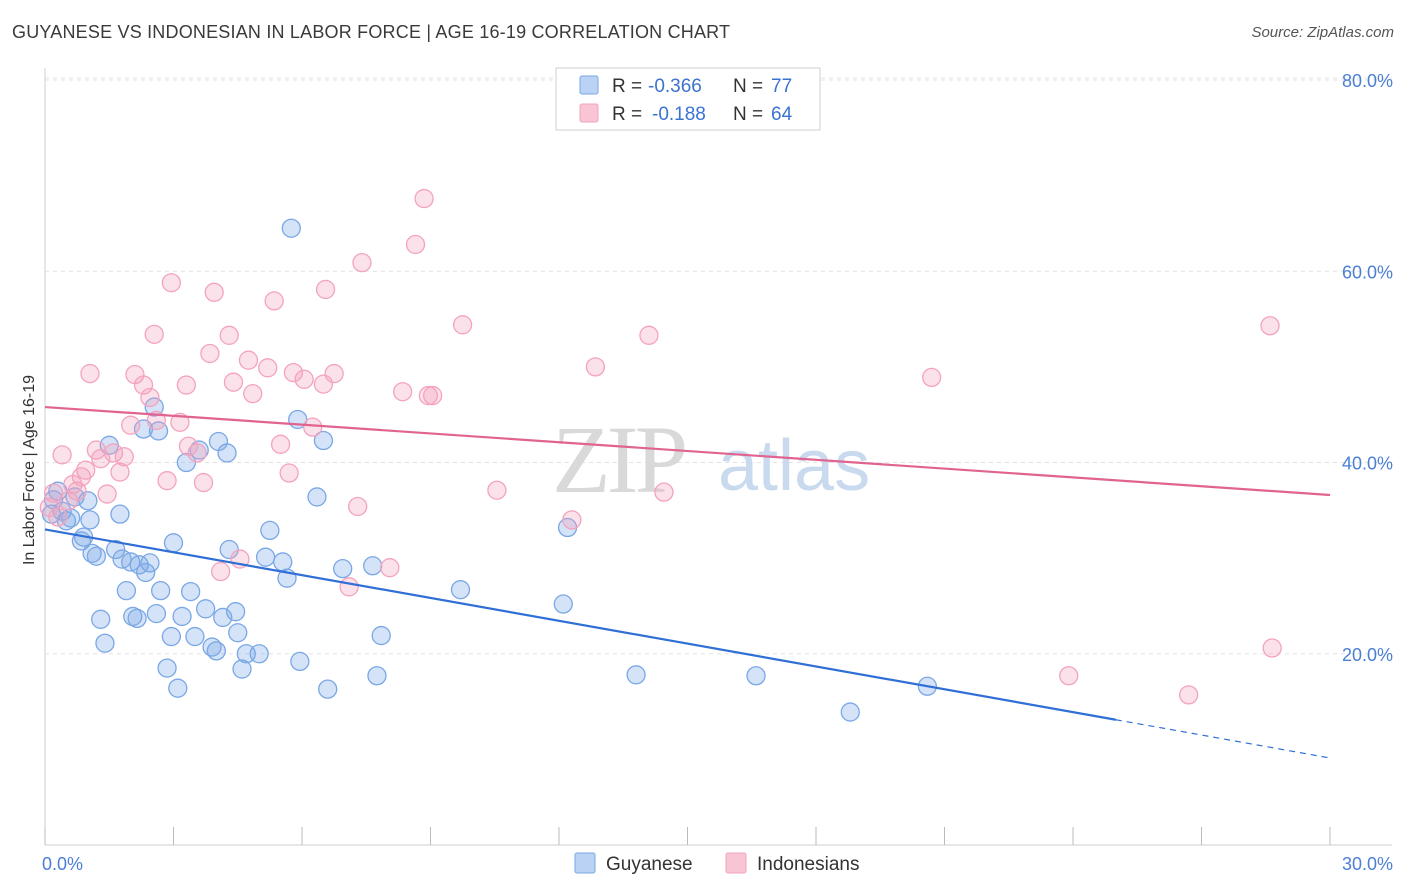  I want to click on series-legend: Guyanese Indonesians, so click(716, 863).